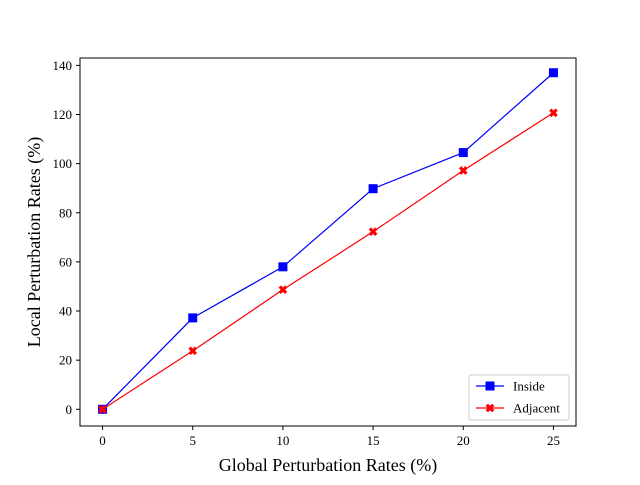 The width and height of the screenshot is (640, 485). What do you see at coordinates (519, 397) in the screenshot?
I see `legend: Inside Adjacent` at bounding box center [519, 397].